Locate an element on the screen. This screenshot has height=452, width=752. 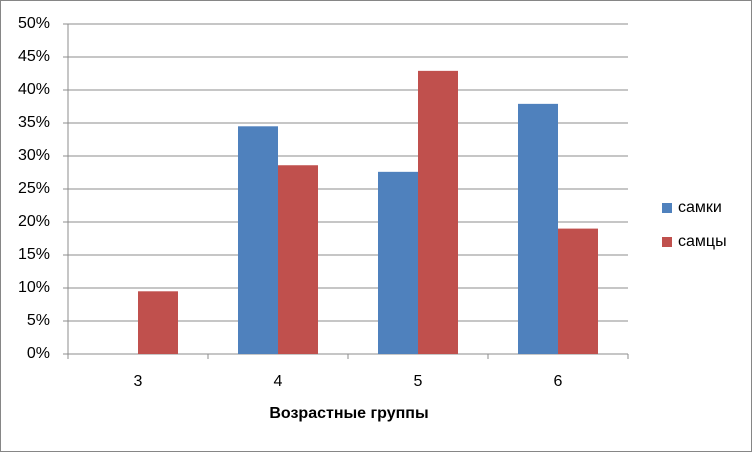
y-tick-label: 35% is located at coordinates (34, 122).